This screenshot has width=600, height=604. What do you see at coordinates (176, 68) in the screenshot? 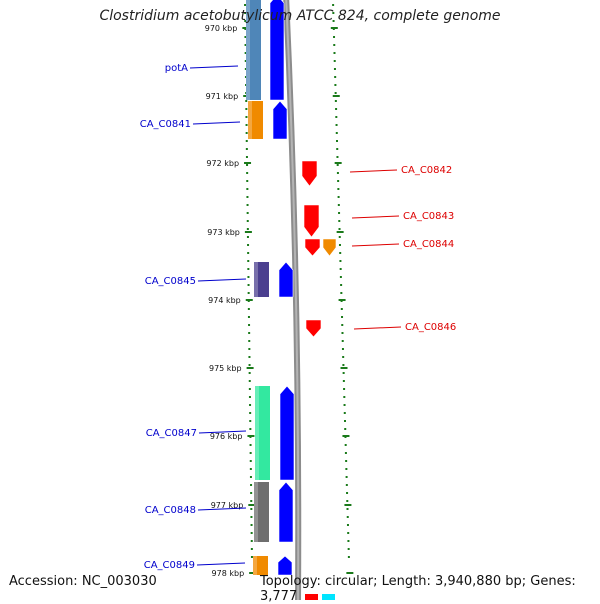
I see `gene-label: potA` at bounding box center [176, 68].